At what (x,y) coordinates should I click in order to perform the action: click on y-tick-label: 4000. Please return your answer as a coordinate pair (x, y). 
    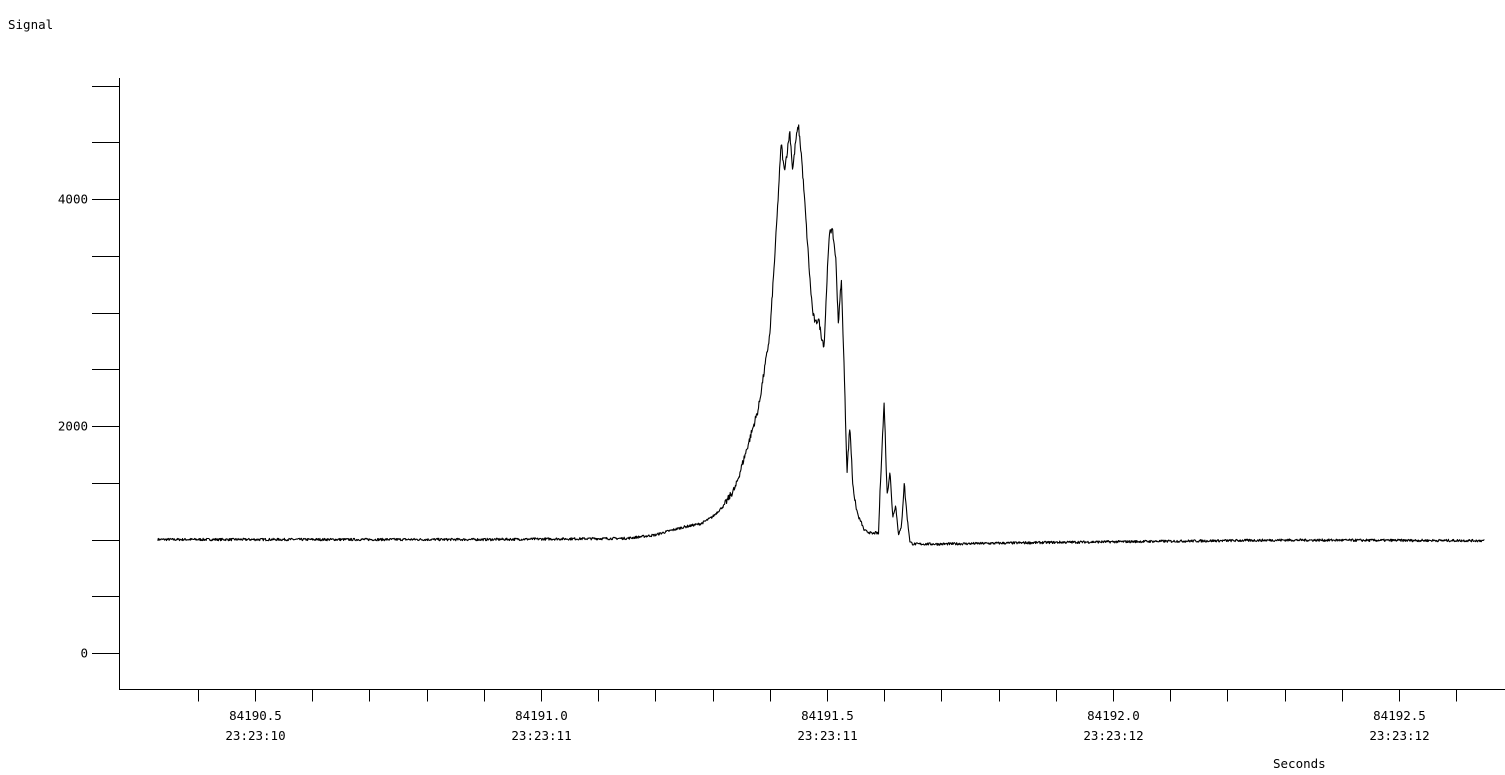
    Looking at the image, I should click on (73, 199).